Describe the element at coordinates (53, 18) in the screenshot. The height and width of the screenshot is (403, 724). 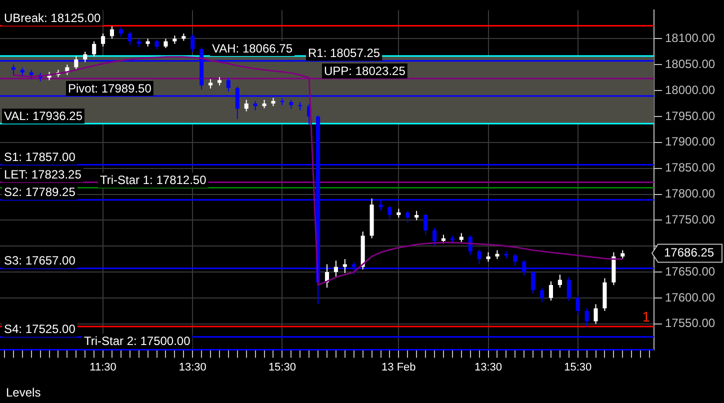
I see `ref-line-label: UBreak: 18125.00` at that location.